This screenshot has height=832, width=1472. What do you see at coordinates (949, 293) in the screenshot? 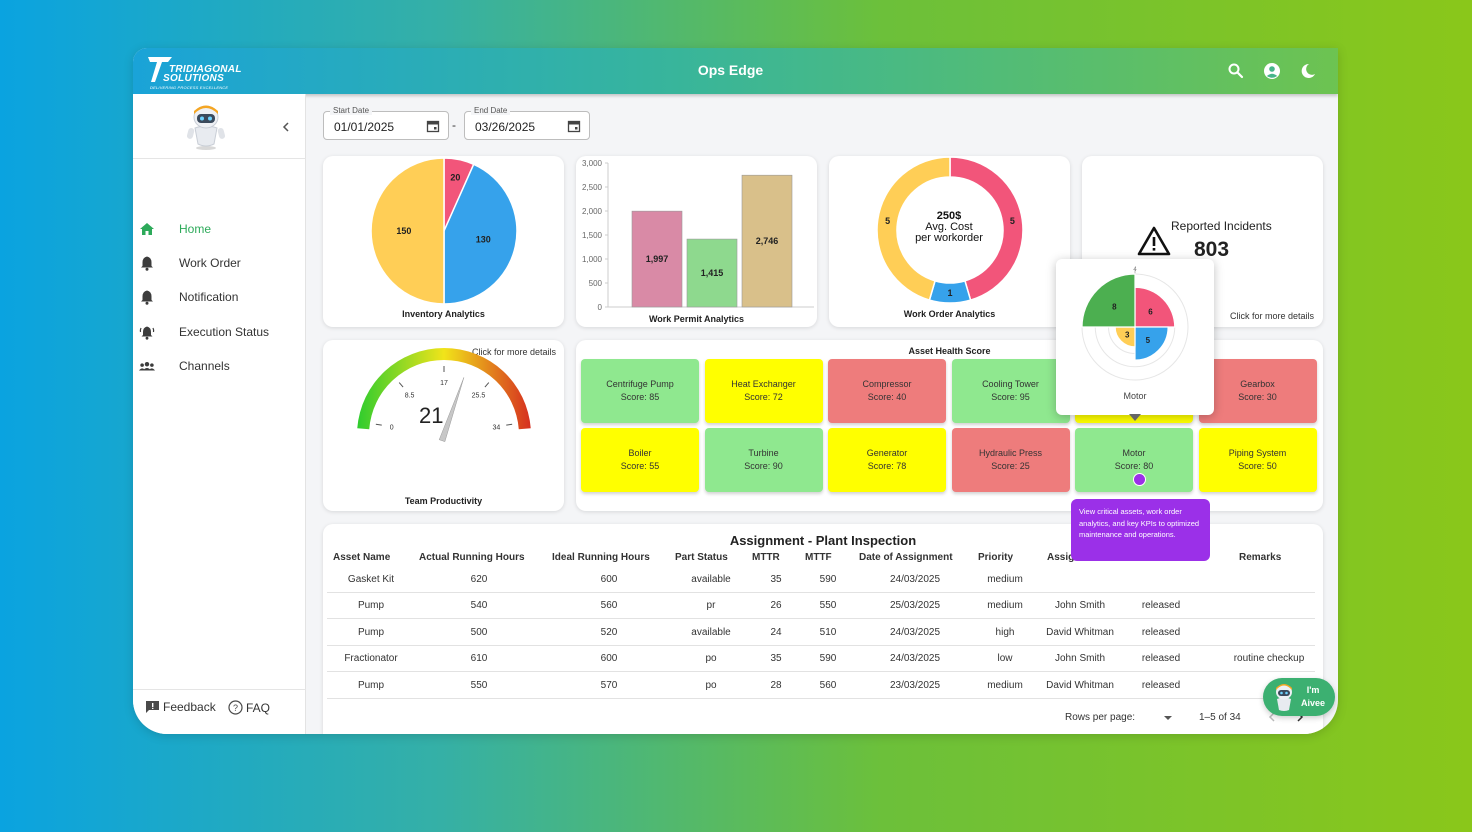
I see `donut-segment-label: 1` at bounding box center [949, 293].